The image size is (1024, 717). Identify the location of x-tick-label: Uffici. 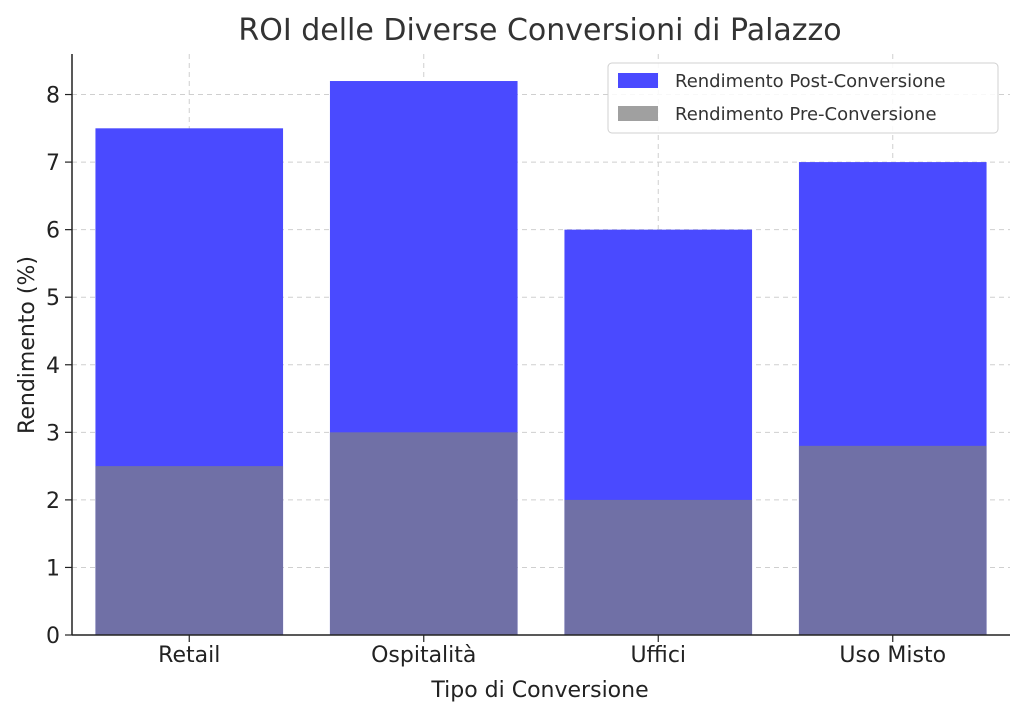
(658, 655).